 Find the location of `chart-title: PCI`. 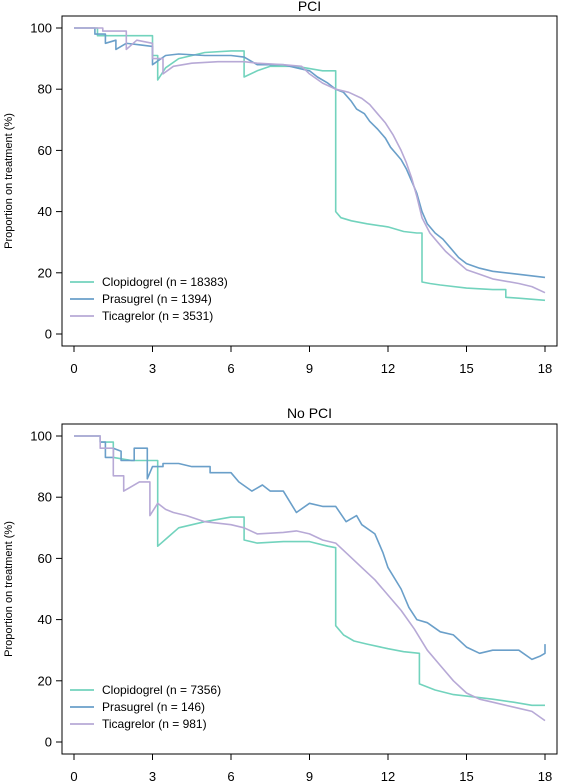

chart-title: PCI is located at coordinates (309, 7).